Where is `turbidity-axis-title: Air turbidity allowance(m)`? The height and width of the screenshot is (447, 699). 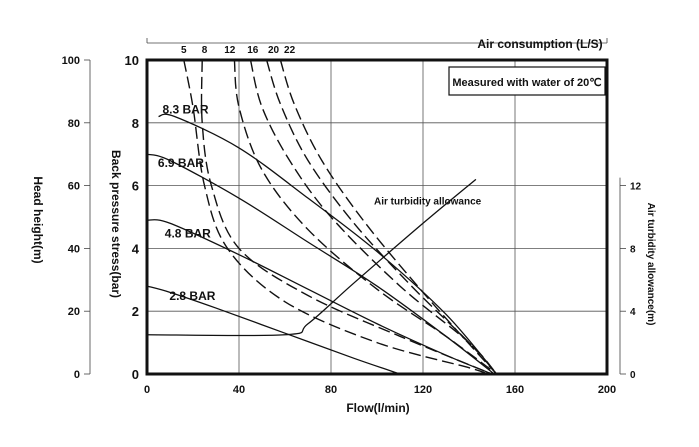
turbidity-axis-title: Air turbidity allowance(m) is located at coordinates (650, 264).